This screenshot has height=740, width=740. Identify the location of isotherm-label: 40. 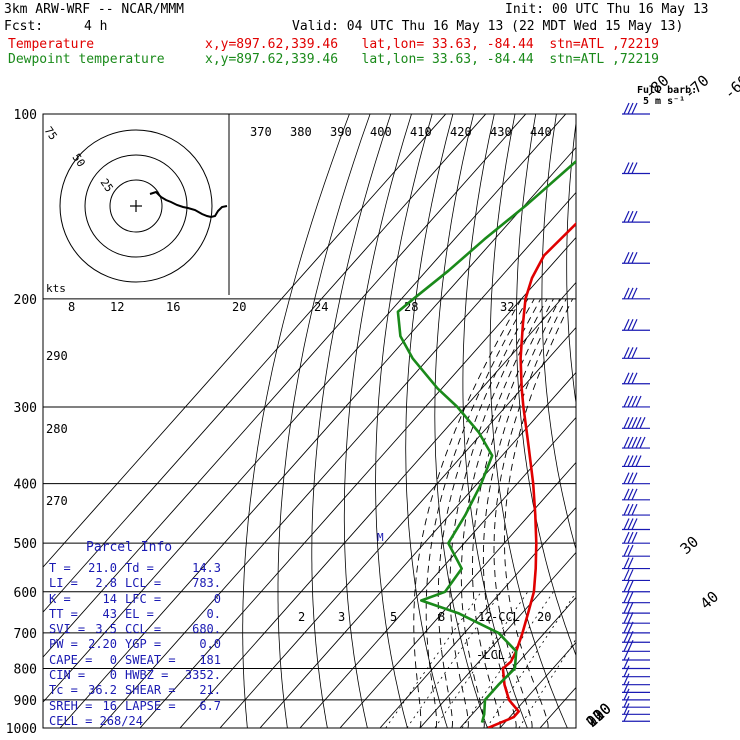
(709, 600).